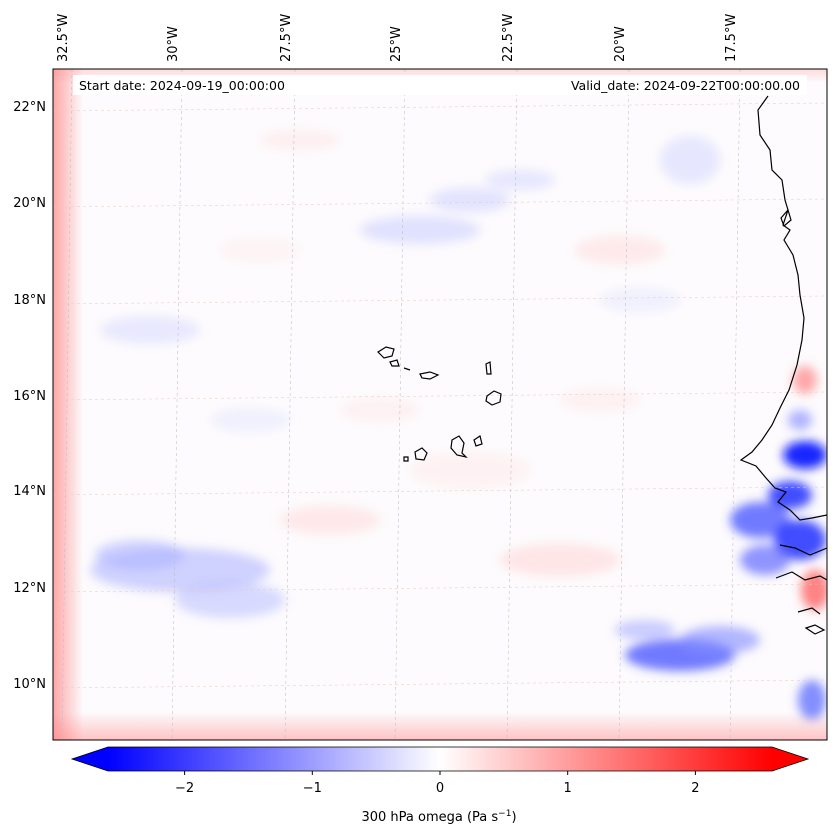 The image size is (837, 839). What do you see at coordinates (568, 788) in the screenshot?
I see `colorbar-tick-label: 1` at bounding box center [568, 788].